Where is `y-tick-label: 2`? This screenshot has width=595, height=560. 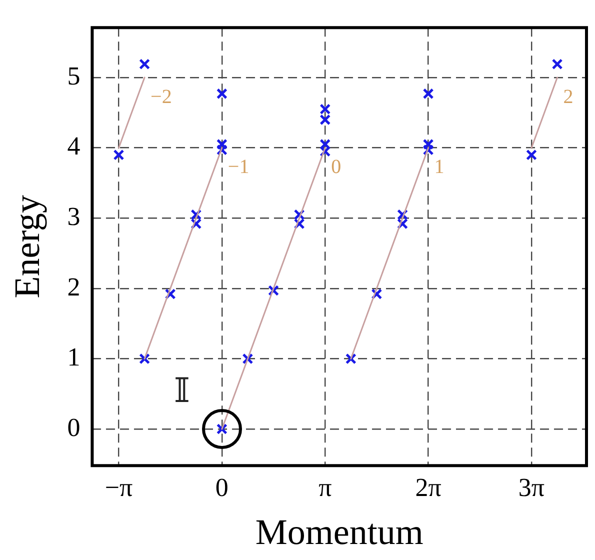
y-tick-label: 2 is located at coordinates (73, 287).